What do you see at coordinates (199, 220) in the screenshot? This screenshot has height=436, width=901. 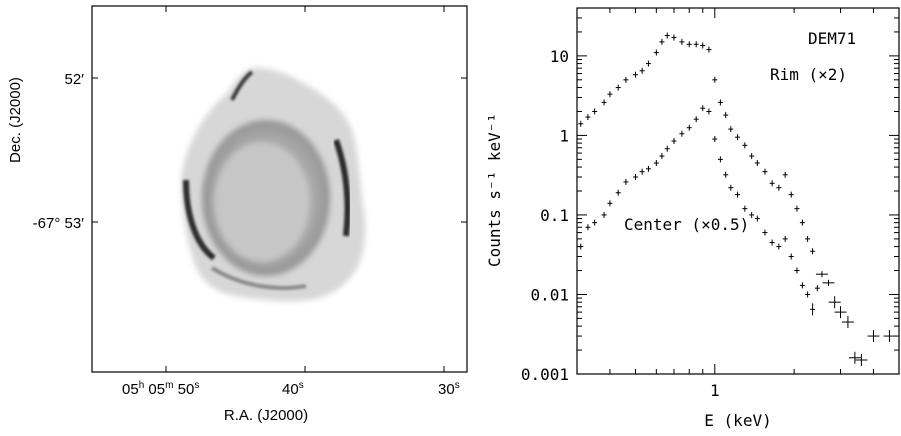 I see `rim-arc-west` at bounding box center [199, 220].